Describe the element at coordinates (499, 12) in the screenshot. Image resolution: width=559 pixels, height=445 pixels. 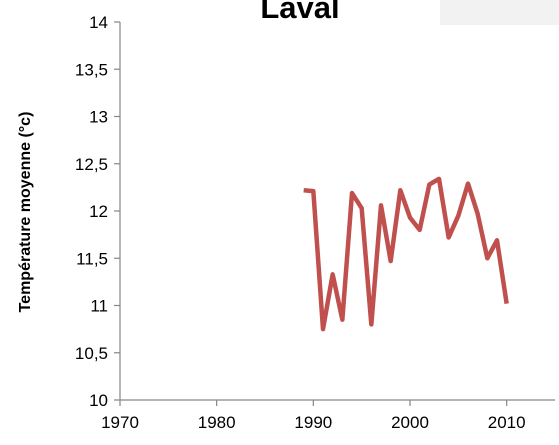
I see `legend-box` at that location.